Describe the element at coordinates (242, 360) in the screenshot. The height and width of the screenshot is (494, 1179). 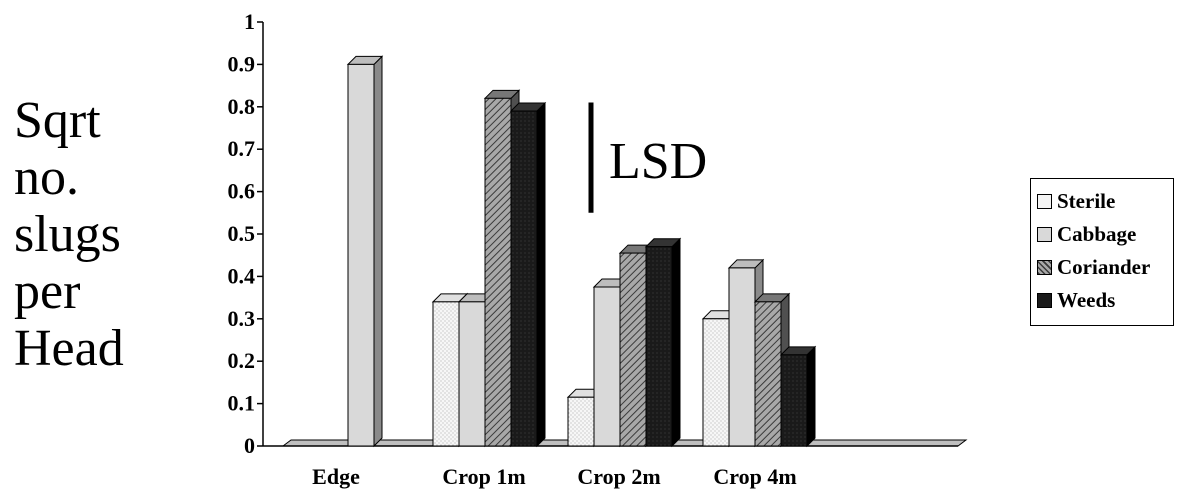
I see `y-tick-label: 0.2` at that location.